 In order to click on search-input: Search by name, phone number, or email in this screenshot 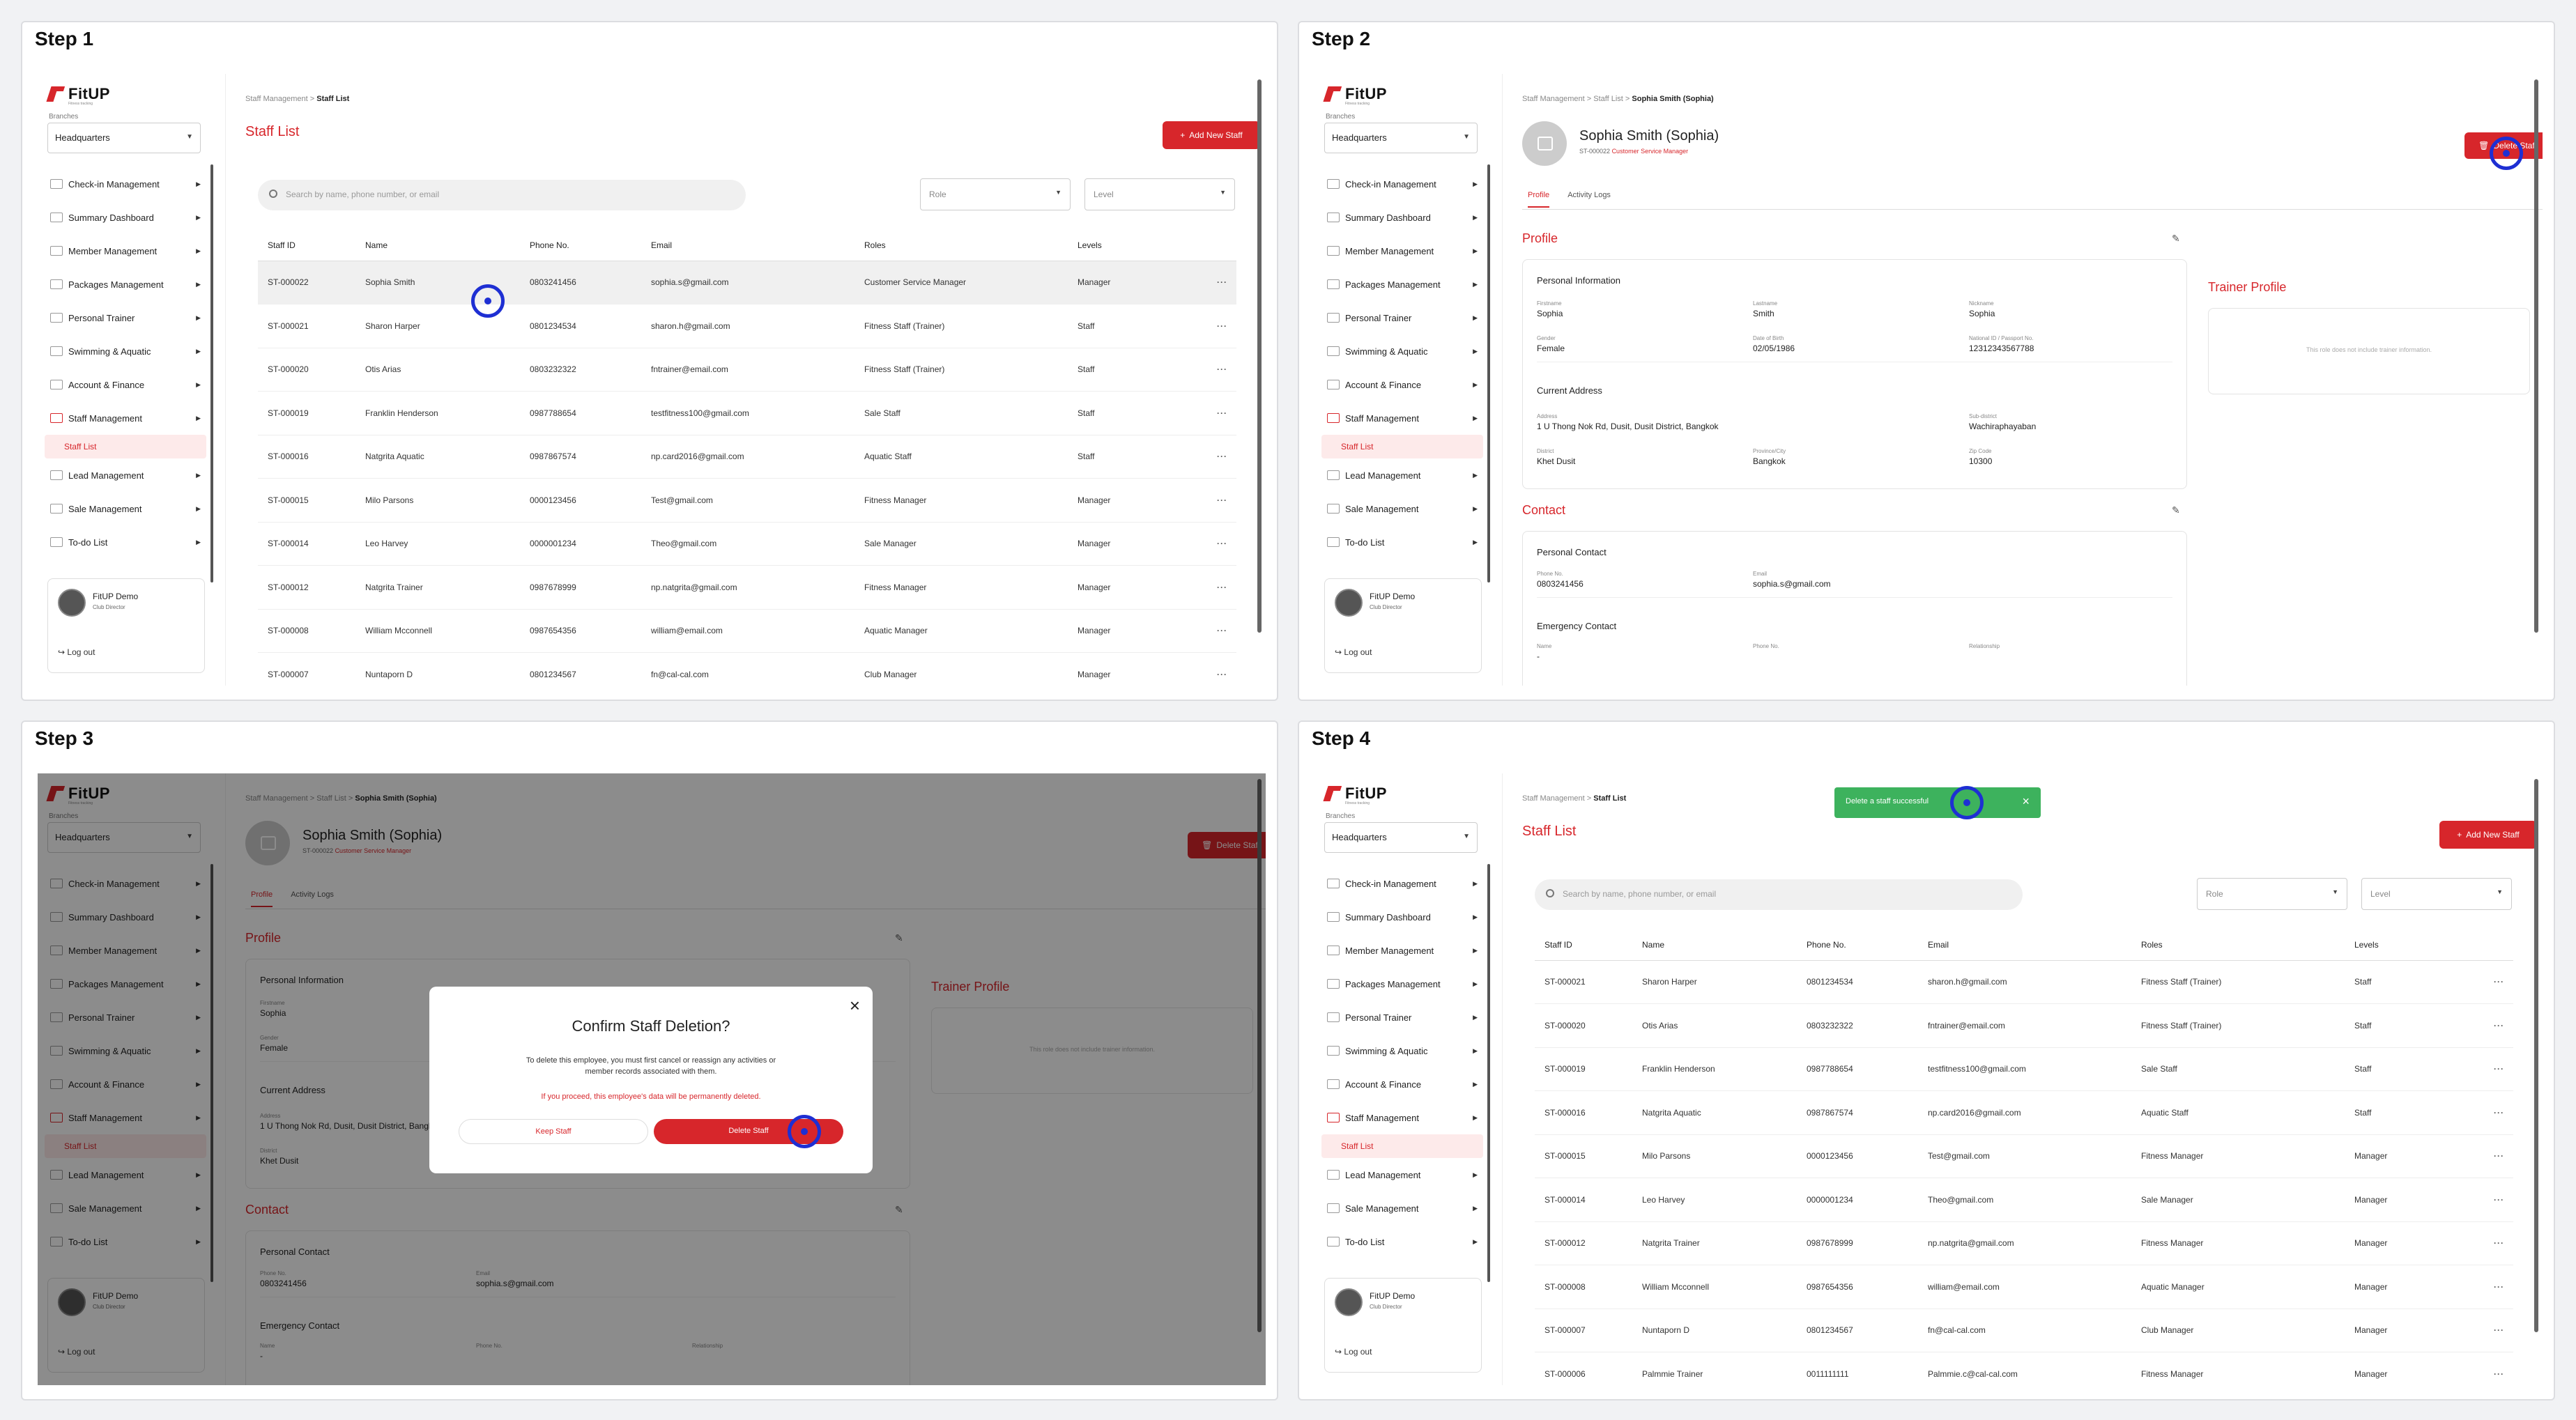, I will do `click(502, 195)`.